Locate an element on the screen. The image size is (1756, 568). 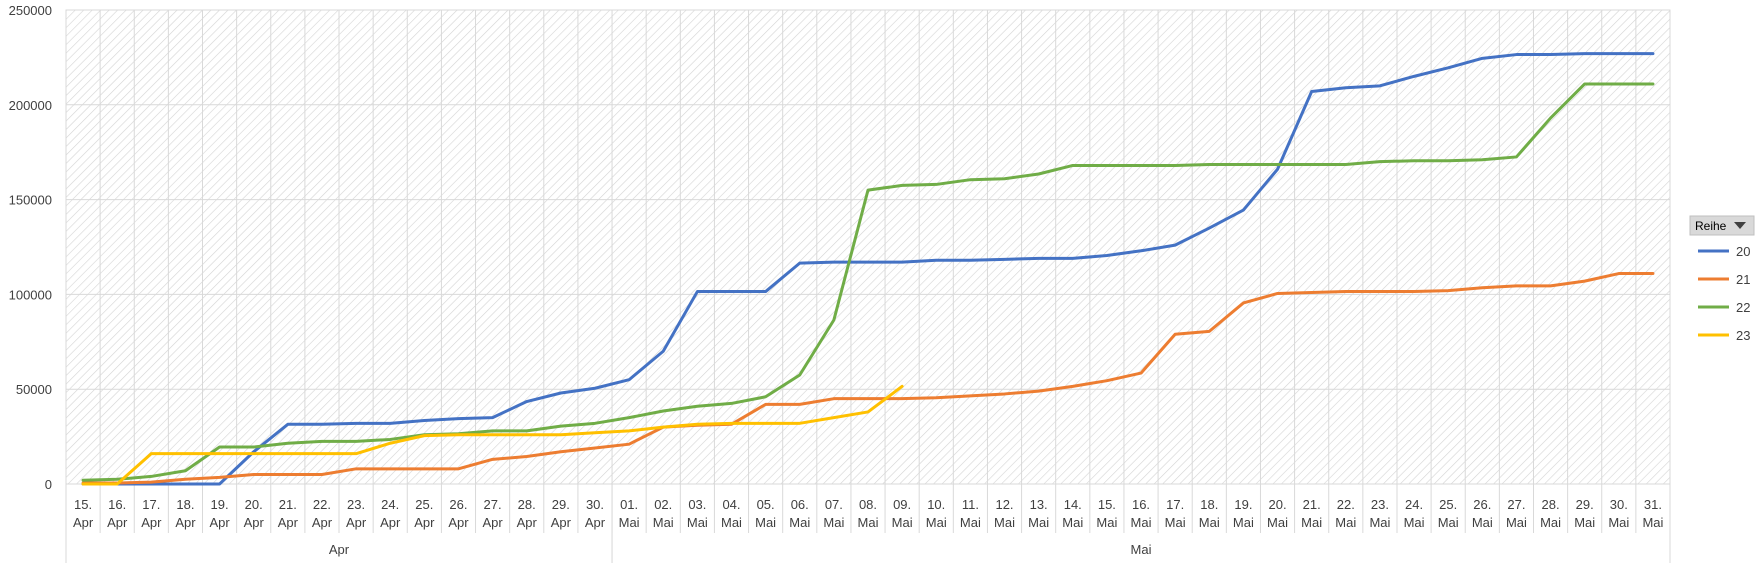
x-tick-label-day: 31. is located at coordinates (1653, 504).